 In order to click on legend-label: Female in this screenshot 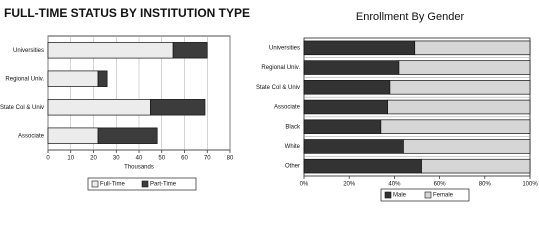, I will do `click(443, 196)`.